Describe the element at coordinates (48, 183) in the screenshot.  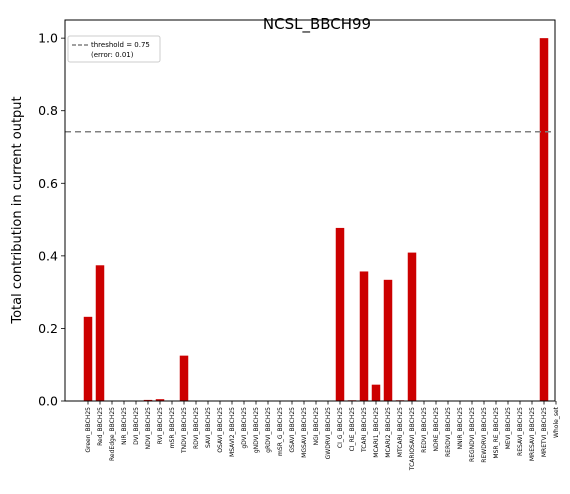
I see `y-tick-label: 0.6` at that location.